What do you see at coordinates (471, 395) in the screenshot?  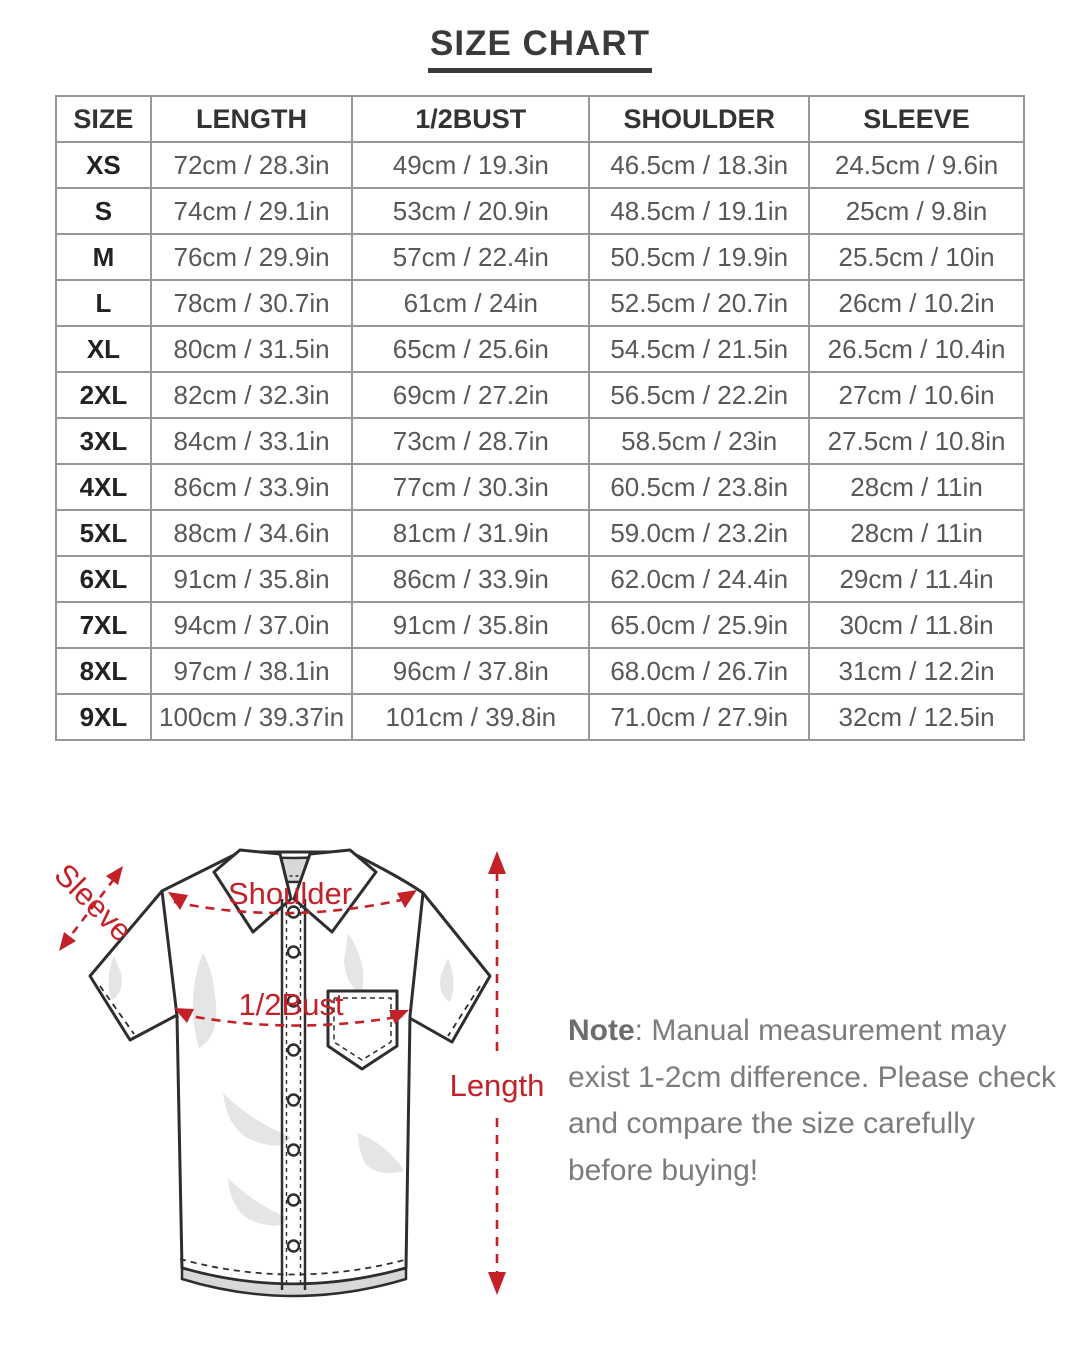 I see `half-bust-cell: 69cm / 27.2in` at bounding box center [471, 395].